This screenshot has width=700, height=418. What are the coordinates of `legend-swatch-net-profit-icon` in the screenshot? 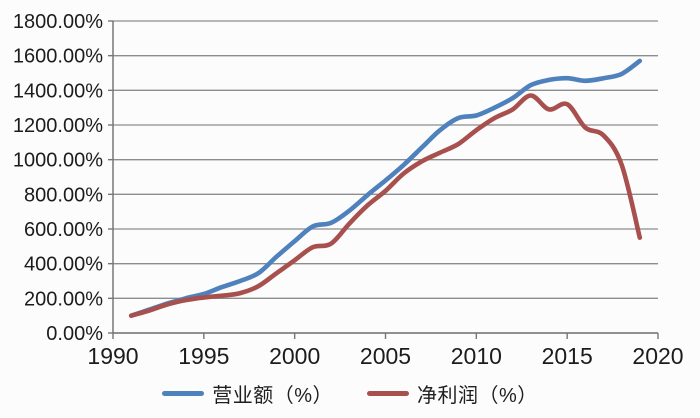 It's located at (388, 393).